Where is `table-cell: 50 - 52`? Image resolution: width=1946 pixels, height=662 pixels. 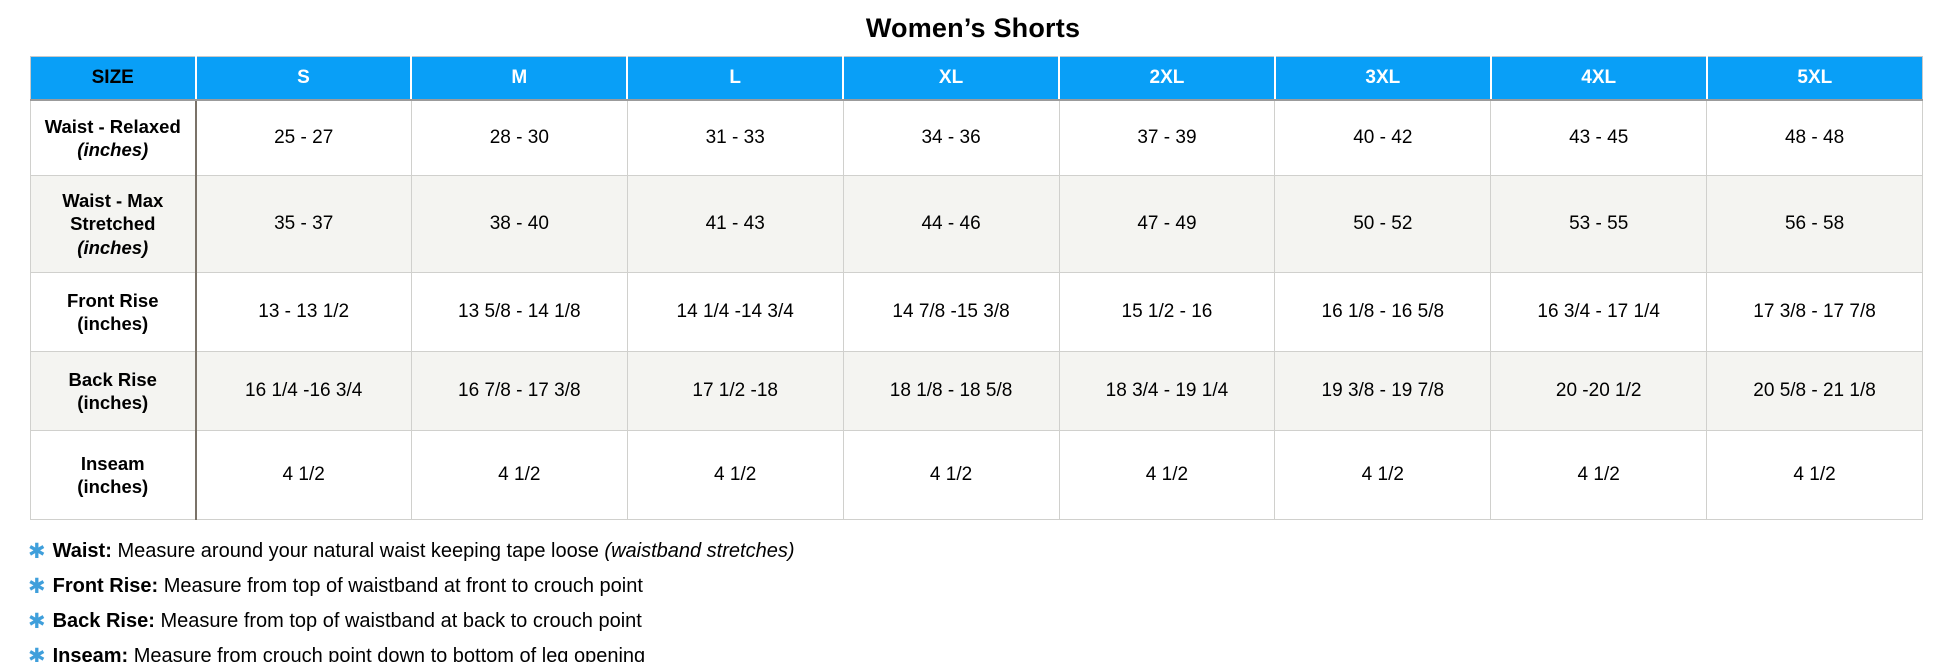 table-cell: 50 - 52 is located at coordinates (1383, 224).